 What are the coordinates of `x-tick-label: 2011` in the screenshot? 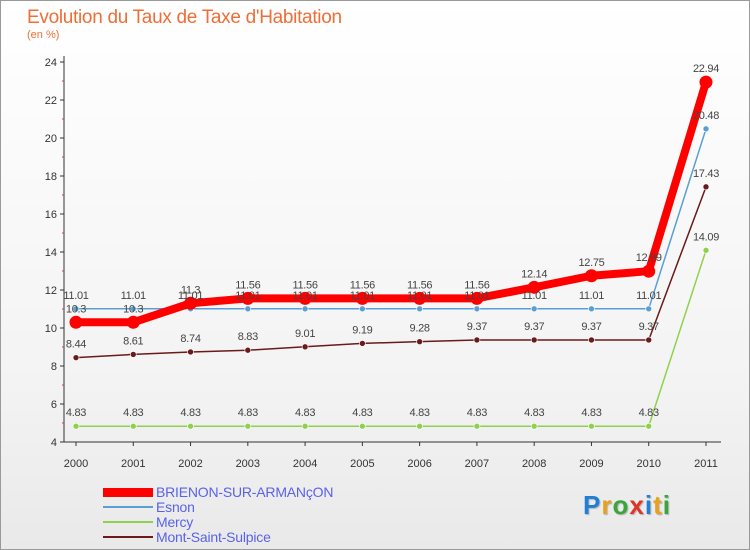 It's located at (706, 464).